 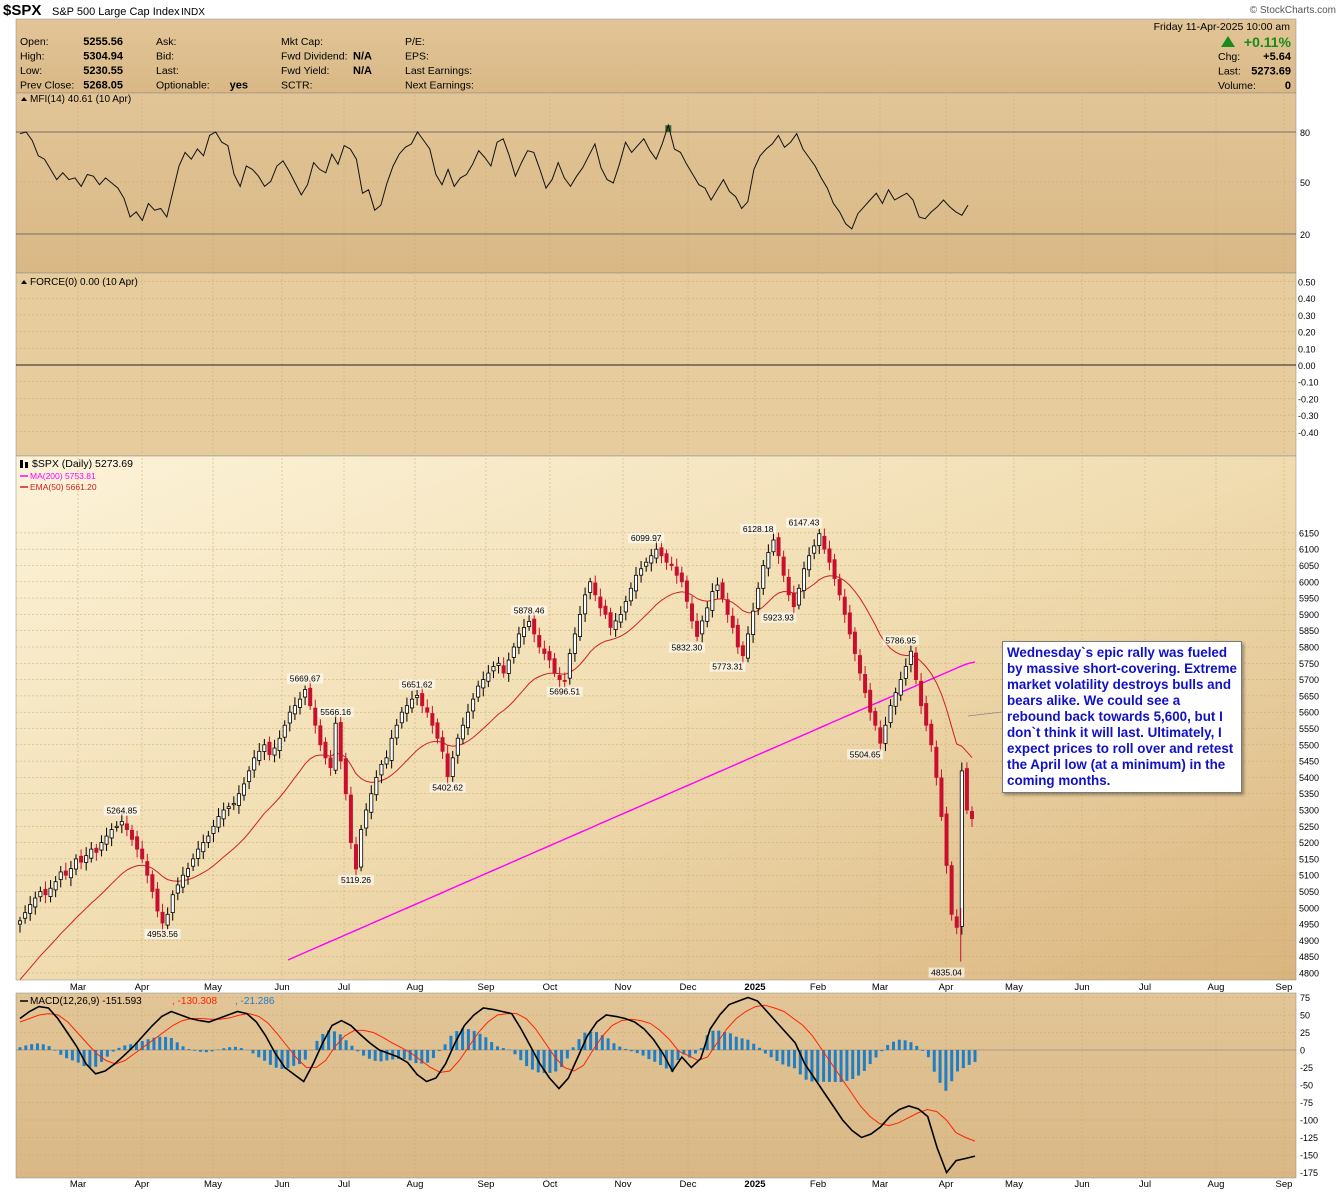 What do you see at coordinates (1229, 57) in the screenshot?
I see `quote-label: Chg:` at bounding box center [1229, 57].